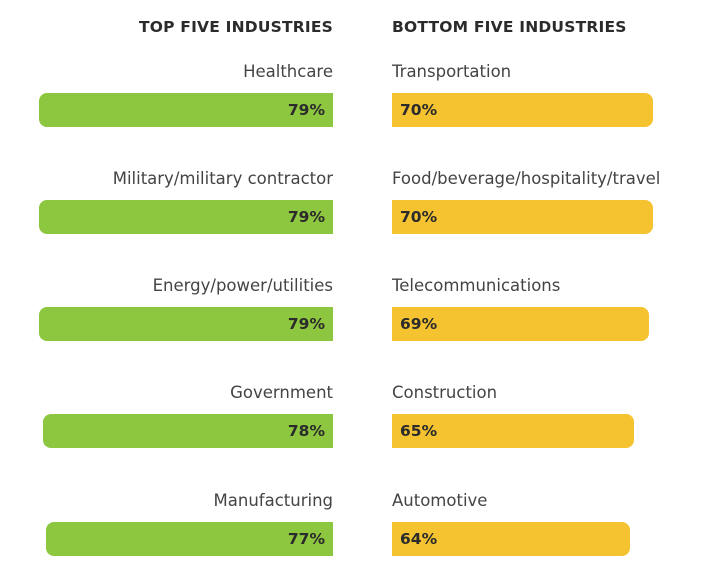 The width and height of the screenshot is (714, 584). Describe the element at coordinates (513, 431) in the screenshot. I see `bottom-industry-bar: 65%` at that location.